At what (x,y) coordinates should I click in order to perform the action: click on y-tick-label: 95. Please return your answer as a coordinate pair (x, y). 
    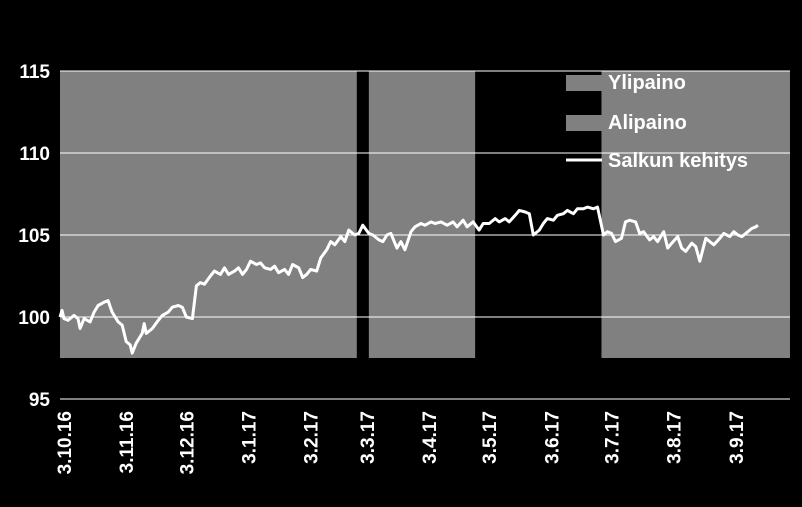
    Looking at the image, I should click on (40, 400).